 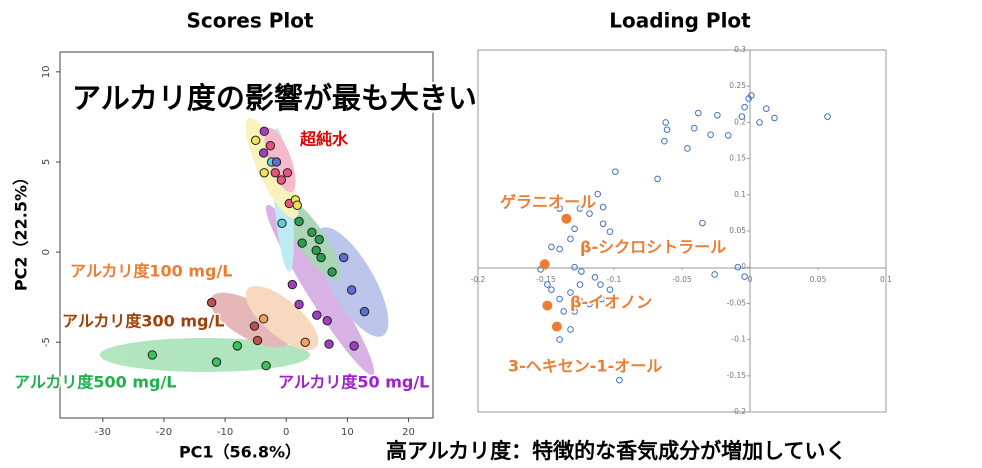 I want to click on chart-title: Scores Plot, so click(x=250, y=21).